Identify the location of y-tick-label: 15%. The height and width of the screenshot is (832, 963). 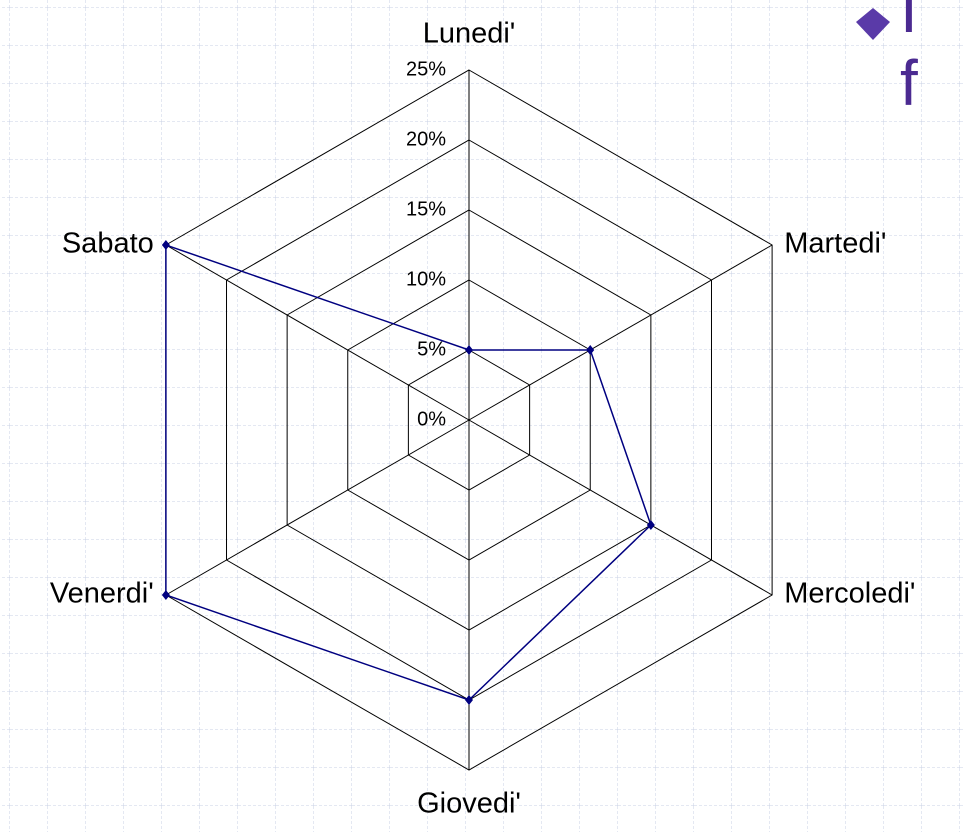
(426, 209).